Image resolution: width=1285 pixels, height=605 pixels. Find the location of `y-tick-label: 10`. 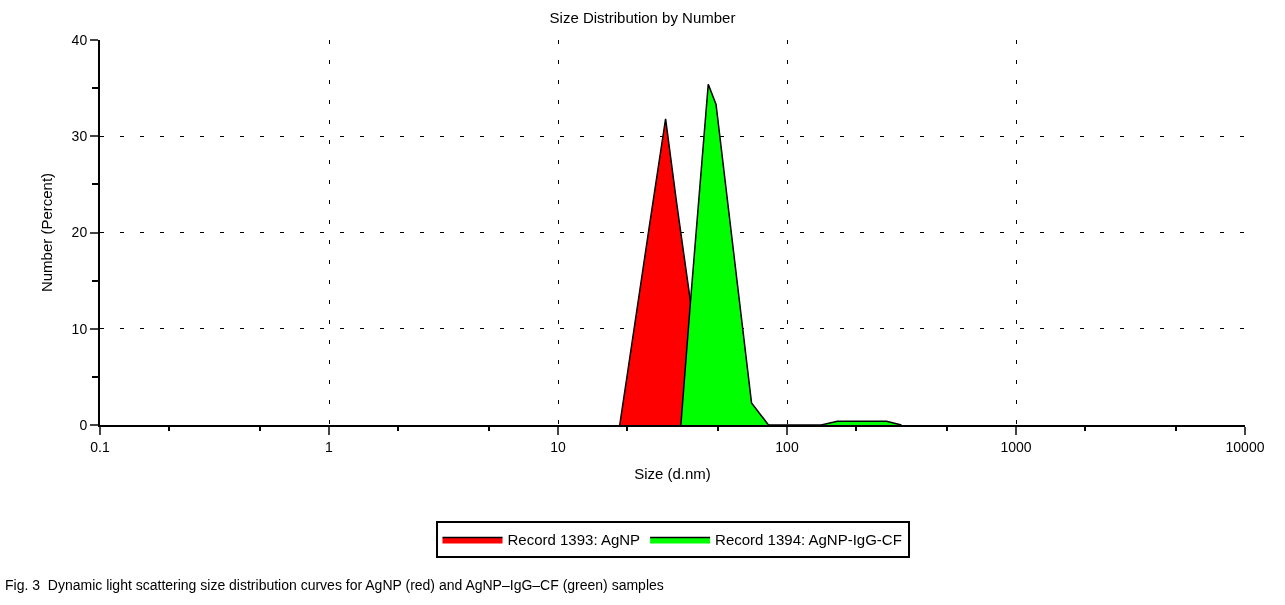

y-tick-label: 10 is located at coordinates (79, 328).